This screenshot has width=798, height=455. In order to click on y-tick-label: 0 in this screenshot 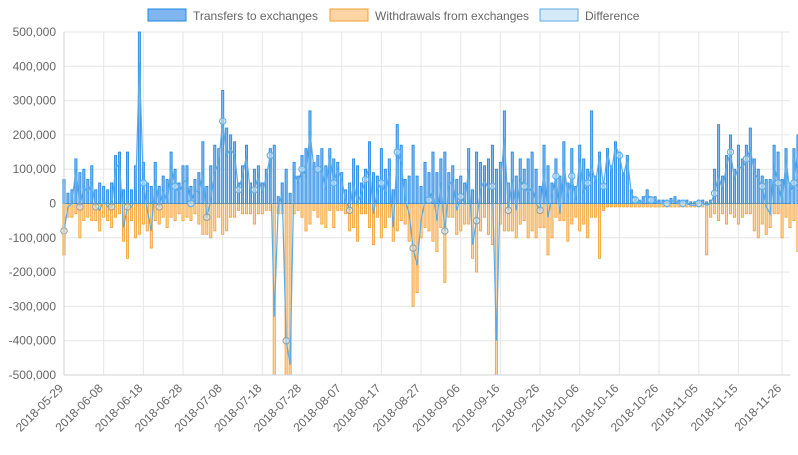, I will do `click(52, 204)`.